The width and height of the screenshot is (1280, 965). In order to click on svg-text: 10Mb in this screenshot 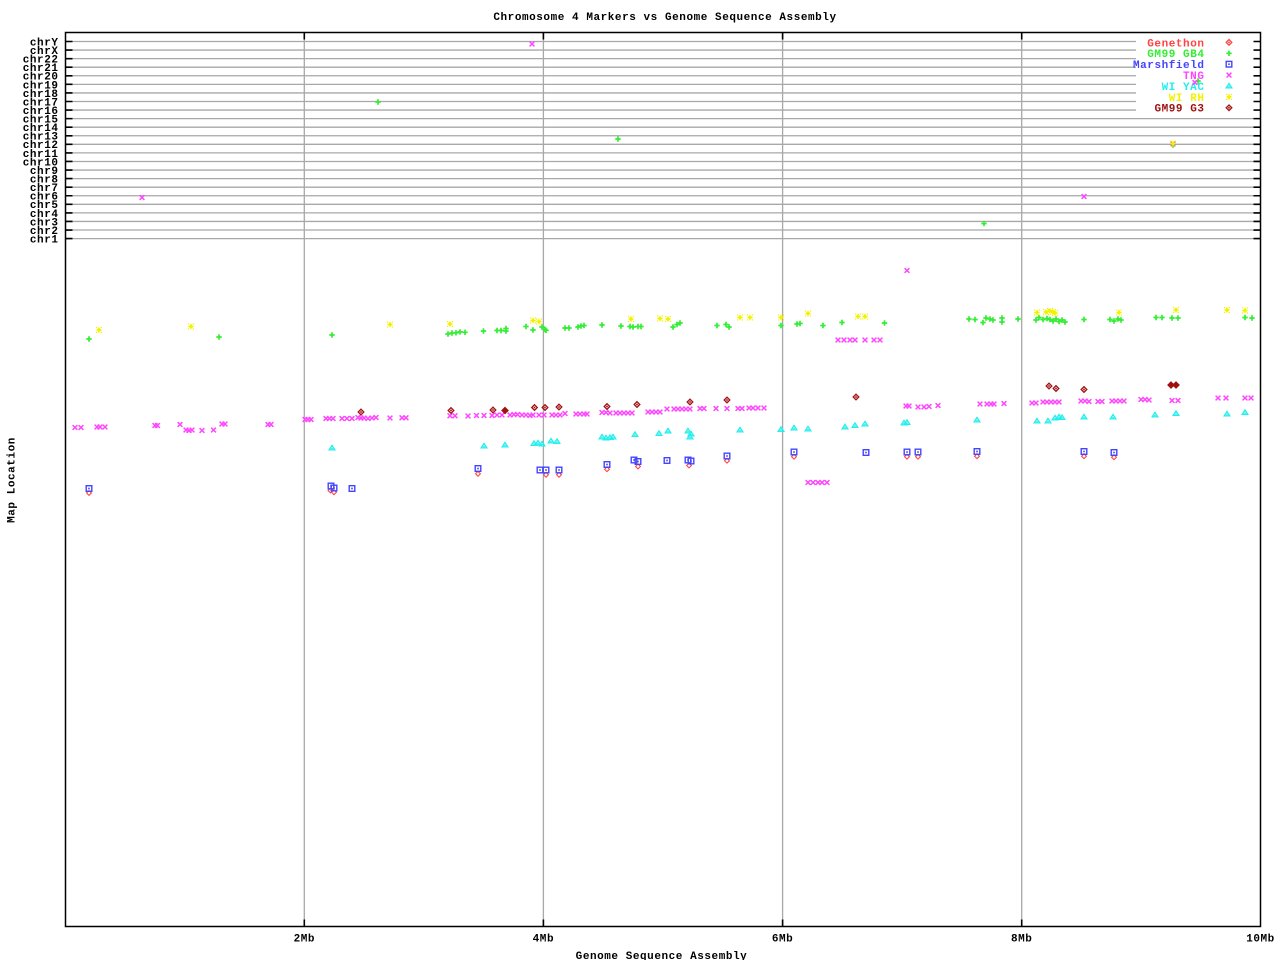, I will do `click(1260, 939)`.